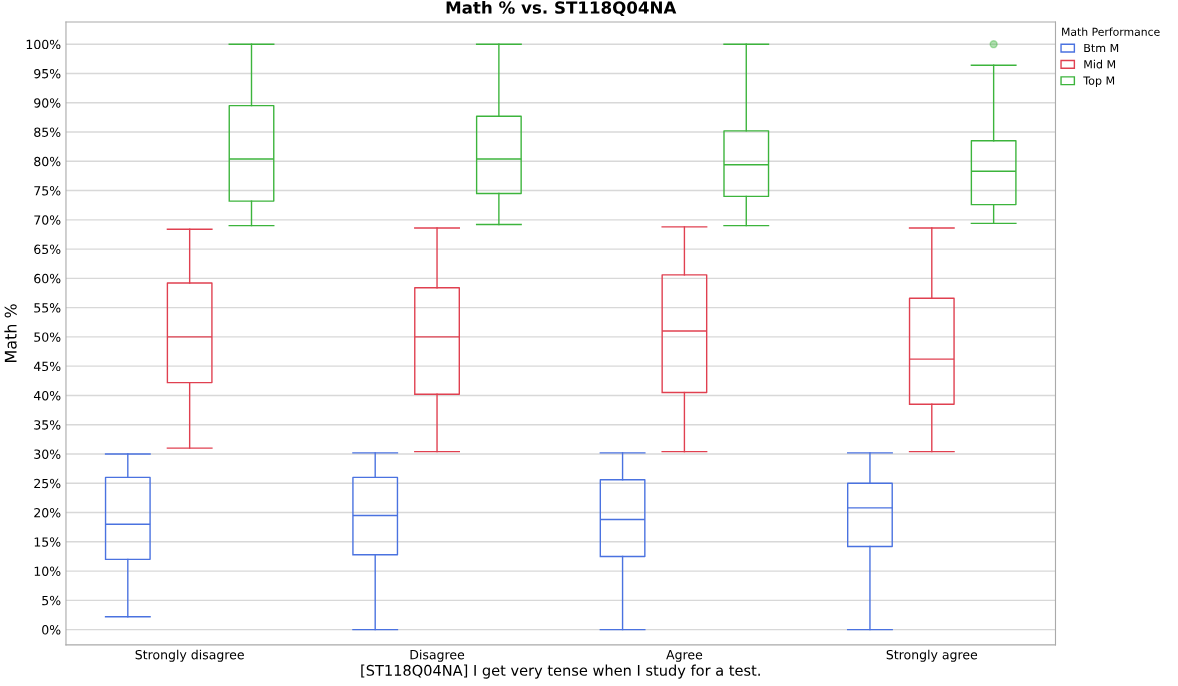 The width and height of the screenshot is (1178, 686). What do you see at coordinates (1099, 81) in the screenshot?
I see `legend-label: Top M` at bounding box center [1099, 81].